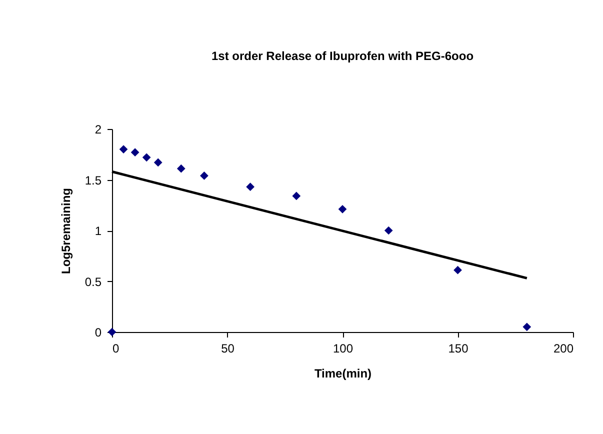  What do you see at coordinates (343, 373) in the screenshot?
I see `x-axis-title: Time(min)` at bounding box center [343, 373].